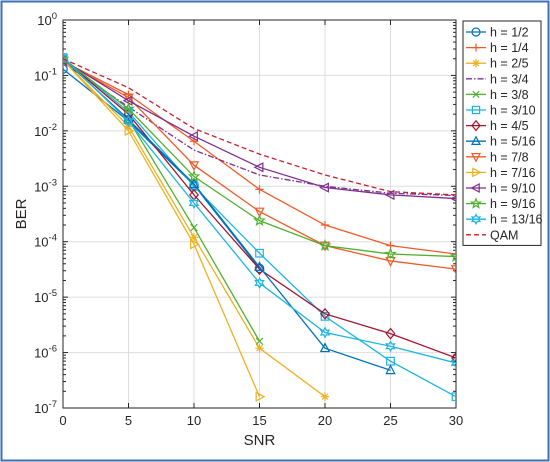  What do you see at coordinates (325, 420) in the screenshot?
I see `x-tick-label: 20` at bounding box center [325, 420].